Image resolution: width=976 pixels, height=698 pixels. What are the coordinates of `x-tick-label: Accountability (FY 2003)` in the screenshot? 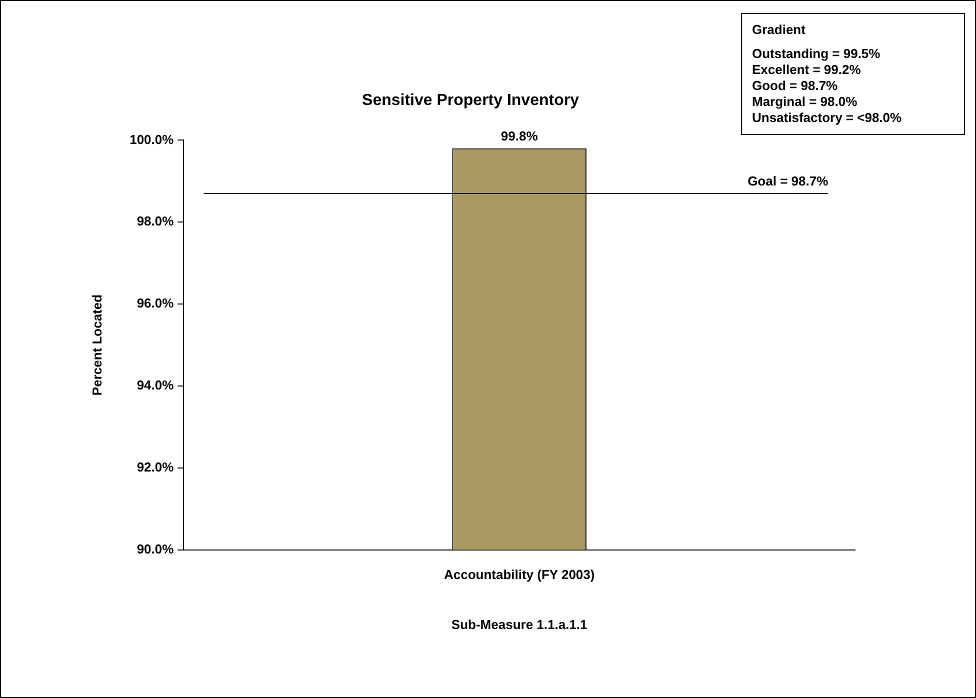 It's located at (519, 574).